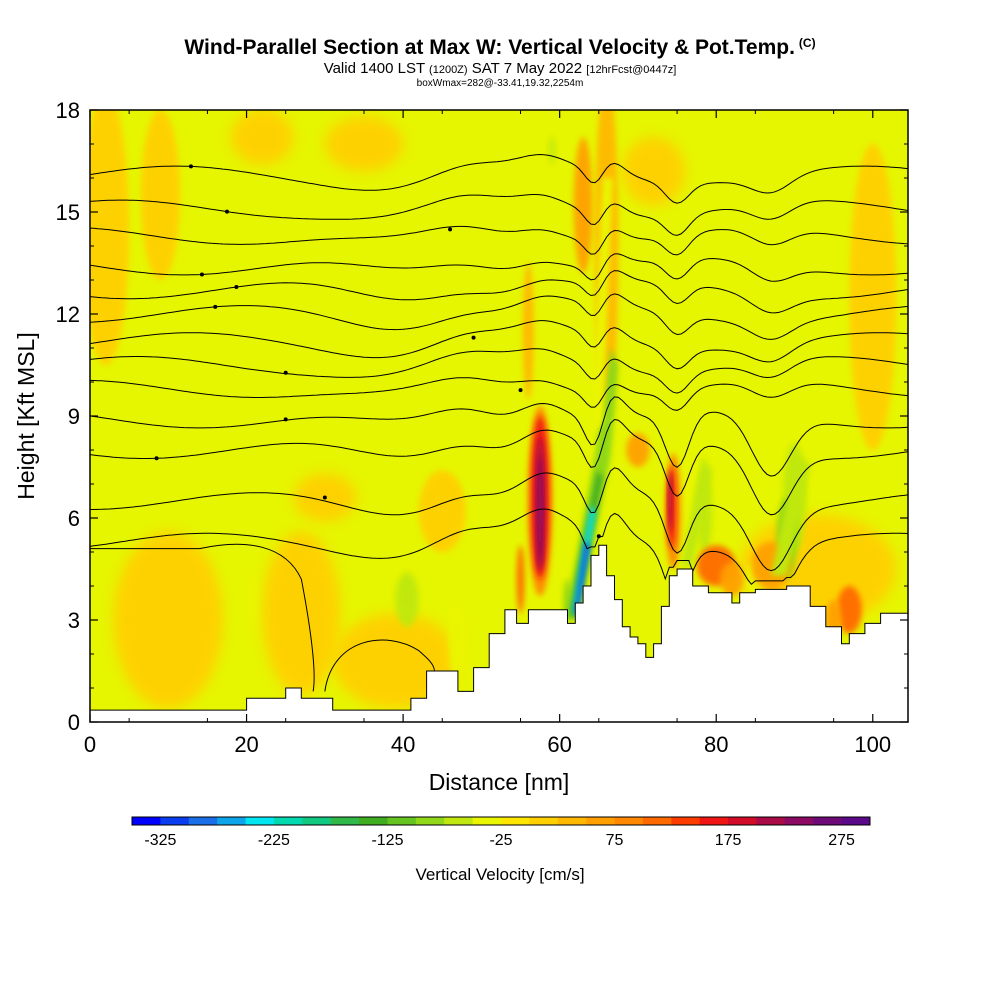 This screenshot has width=1000, height=1000. What do you see at coordinates (527, 68) in the screenshot?
I see `valid-date-label: SAT 7 May 2022` at bounding box center [527, 68].